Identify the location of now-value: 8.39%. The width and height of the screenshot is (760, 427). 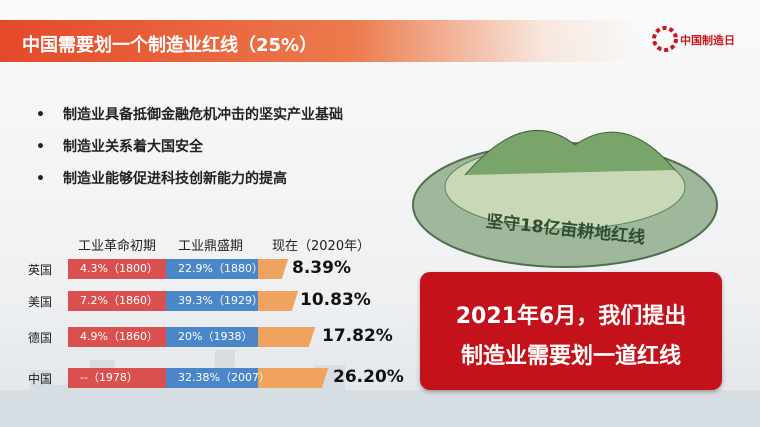
(321, 268).